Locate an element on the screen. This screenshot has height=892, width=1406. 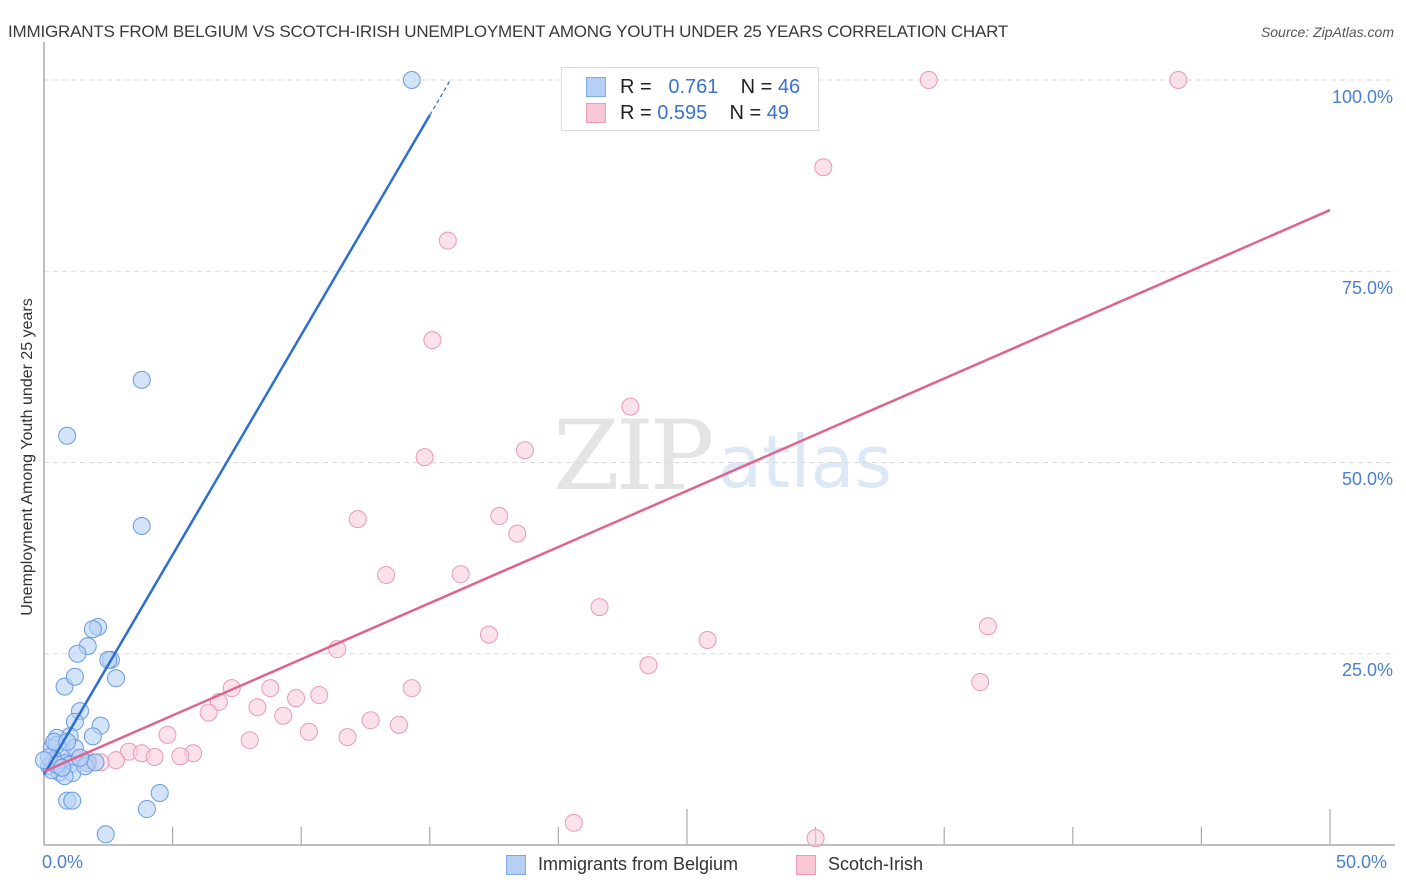
correlation-legend: R = 0.761 N = 46 R = 0.595 N = 49 is located at coordinates (690, 99).